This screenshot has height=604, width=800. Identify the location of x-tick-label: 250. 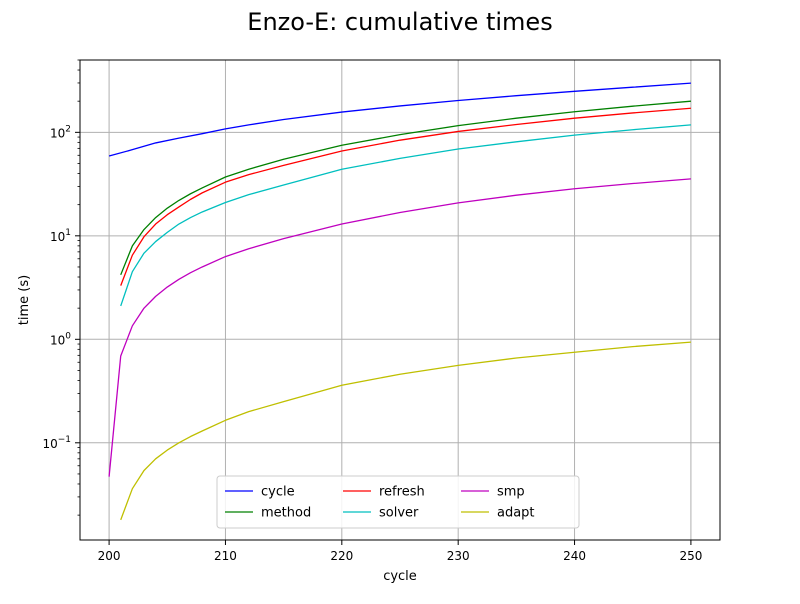
(690, 556).